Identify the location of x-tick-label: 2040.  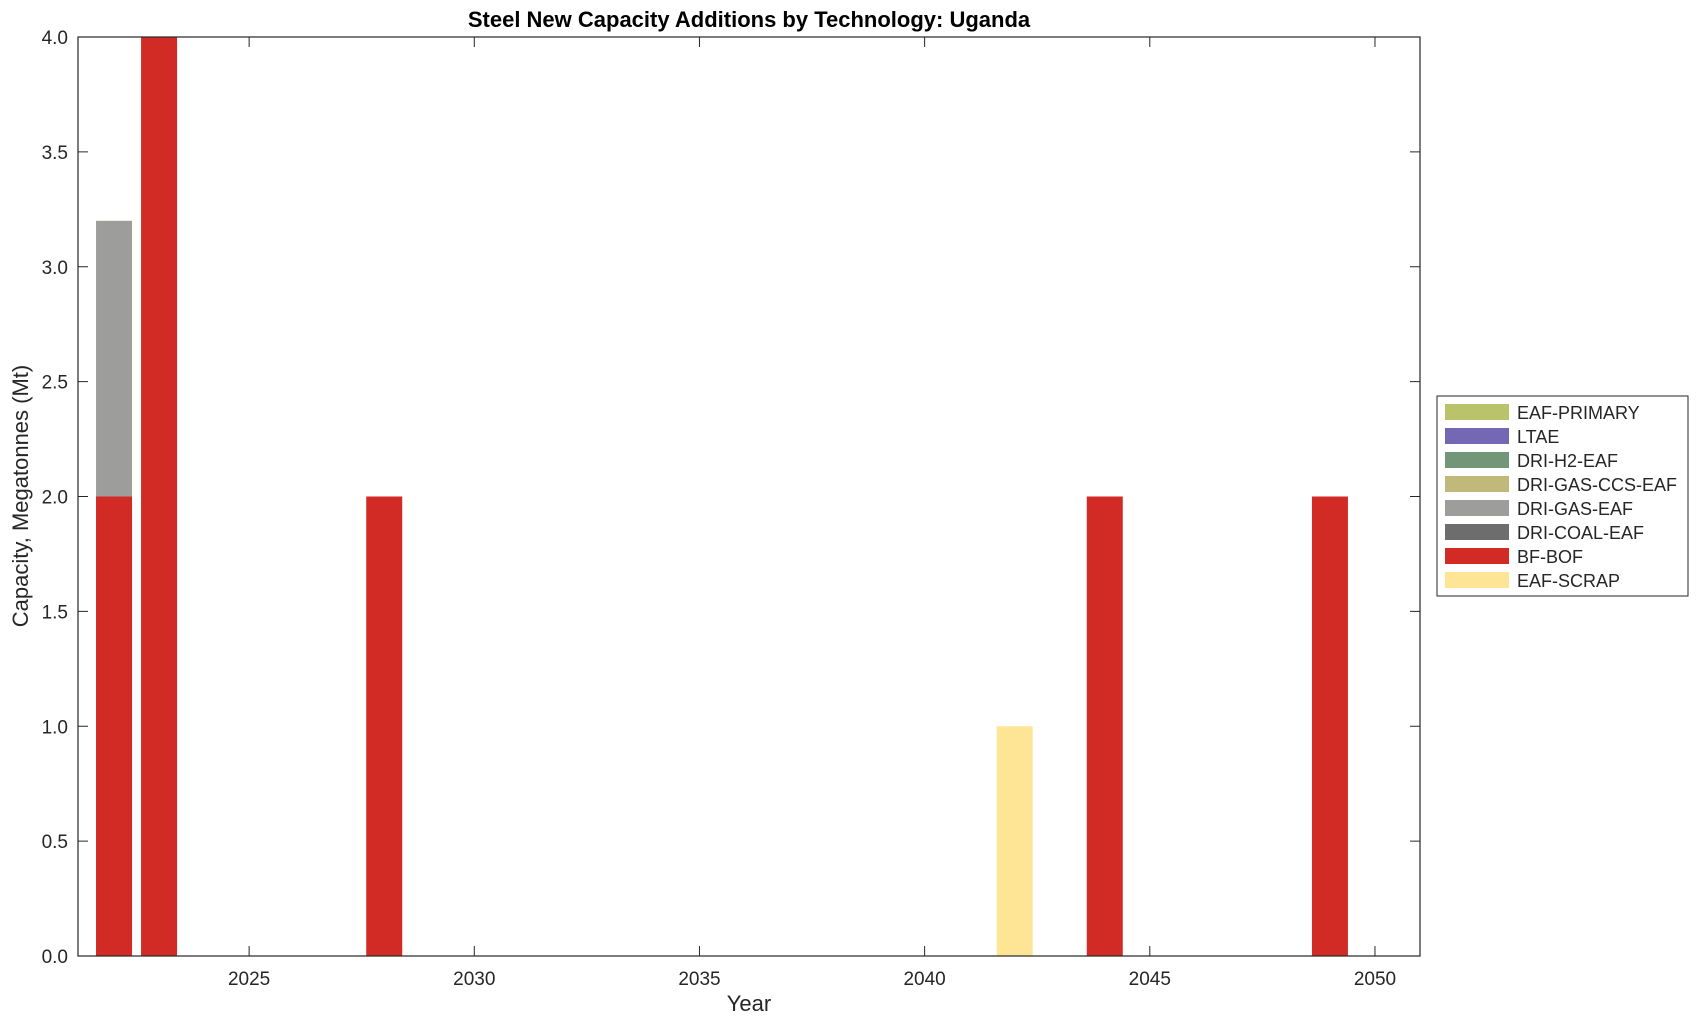
(924, 979).